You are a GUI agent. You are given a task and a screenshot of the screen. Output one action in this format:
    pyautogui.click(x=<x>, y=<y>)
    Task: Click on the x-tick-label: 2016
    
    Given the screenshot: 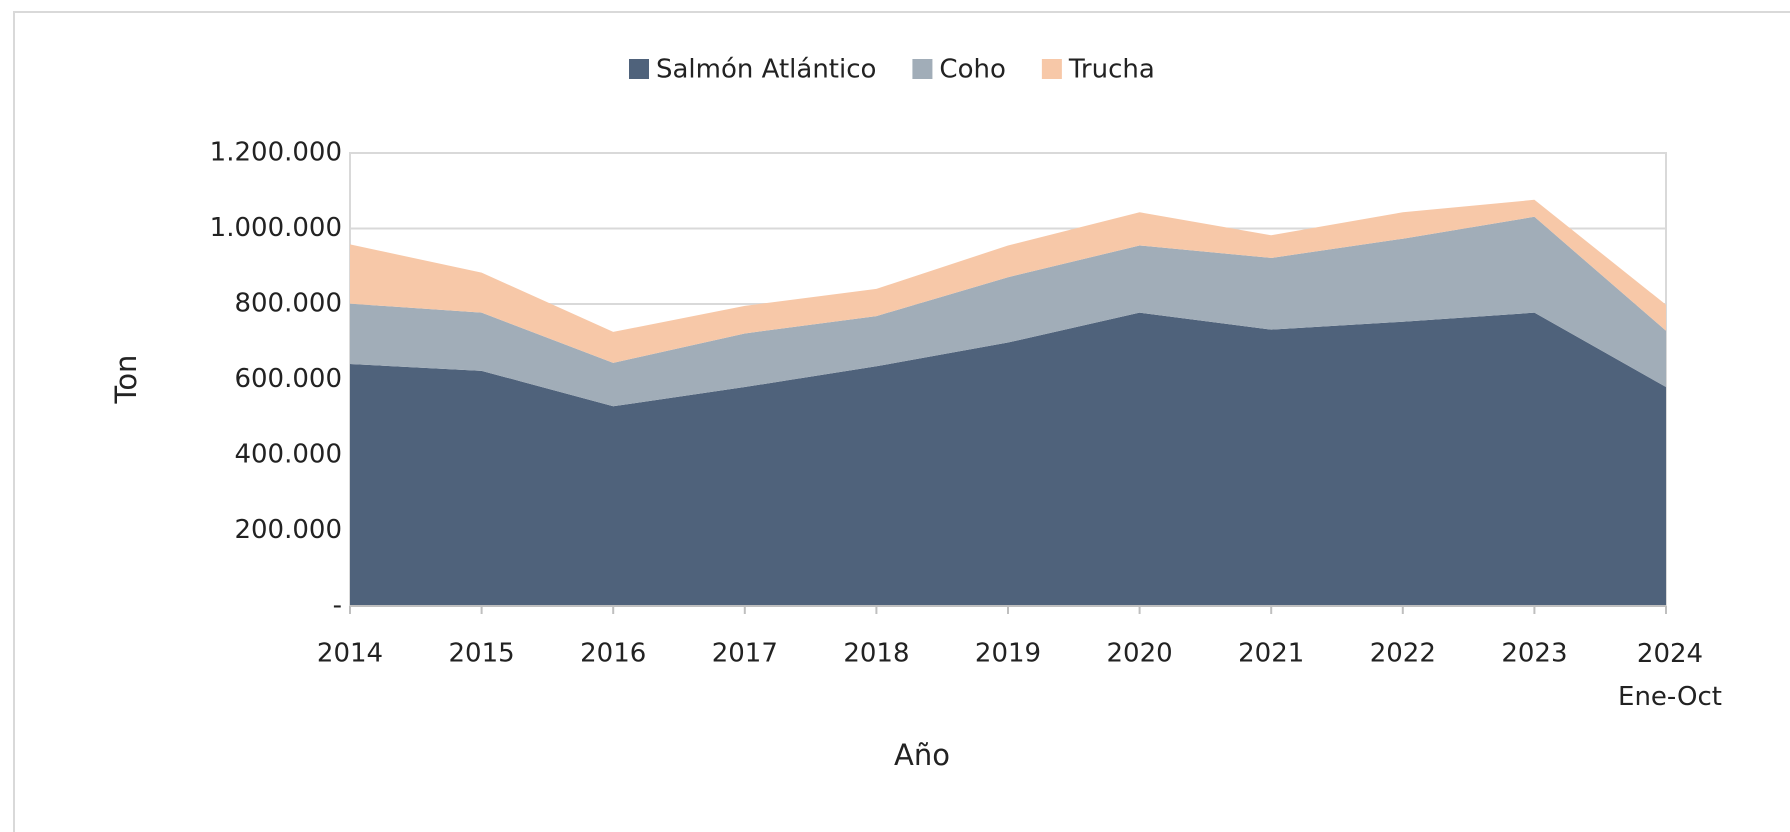 What is the action you would take?
    pyautogui.click(x=613, y=654)
    